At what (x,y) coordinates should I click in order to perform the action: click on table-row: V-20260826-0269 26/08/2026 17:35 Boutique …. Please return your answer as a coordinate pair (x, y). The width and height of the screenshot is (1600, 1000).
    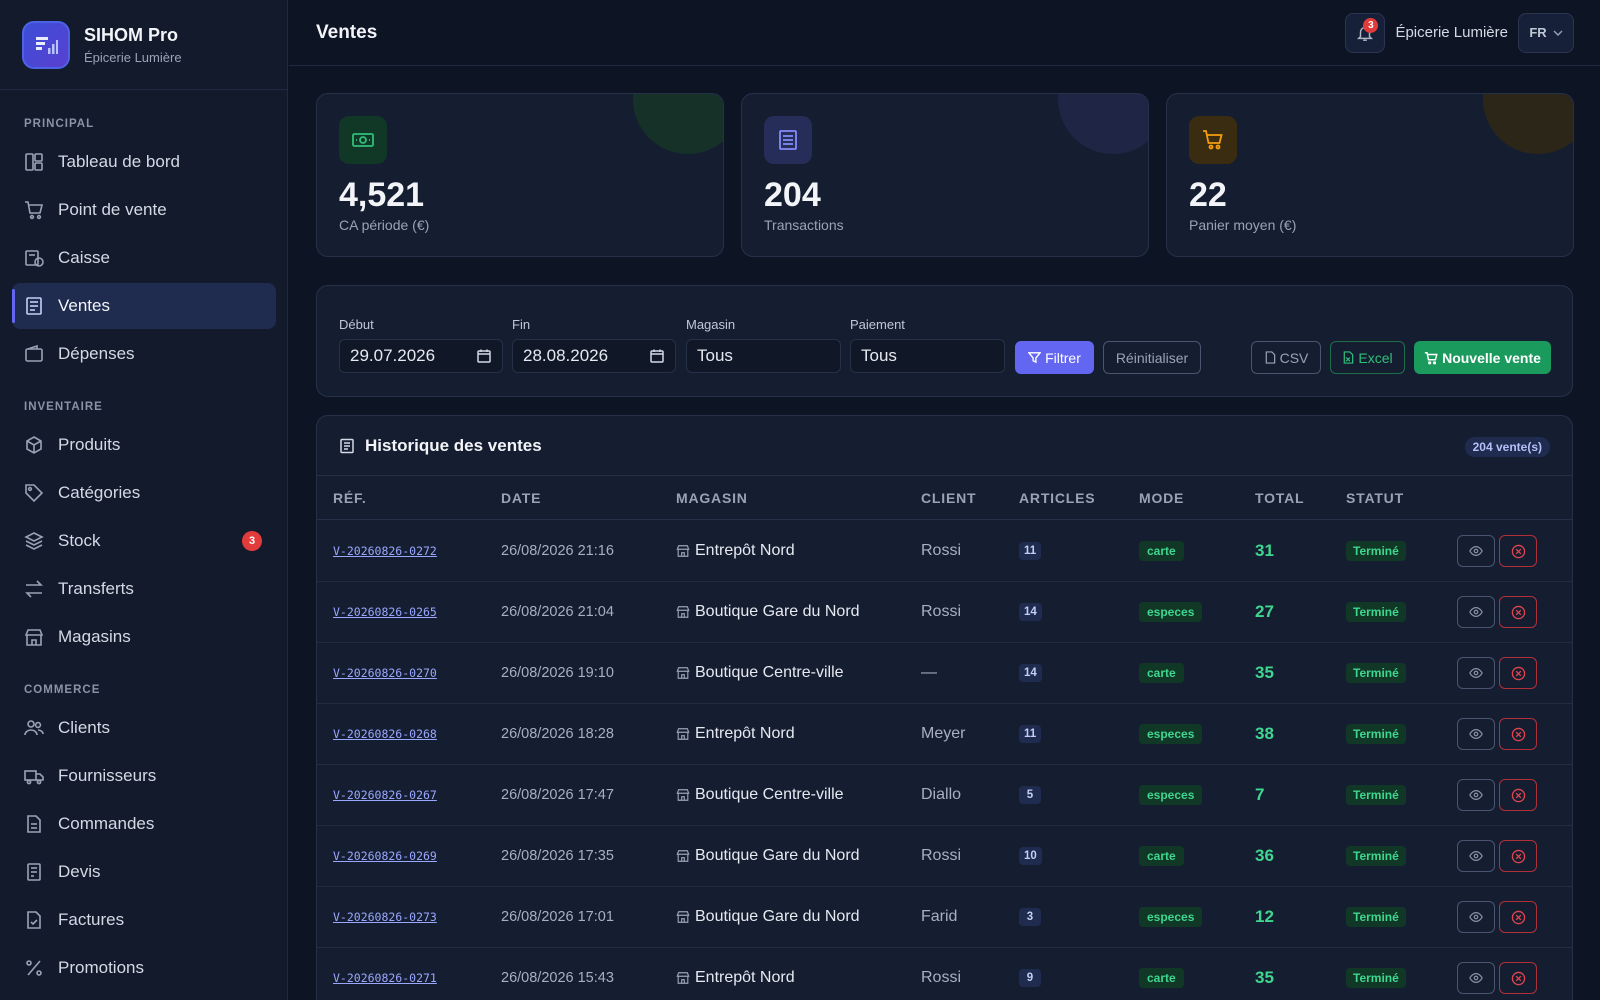
    Looking at the image, I should click on (944, 856).